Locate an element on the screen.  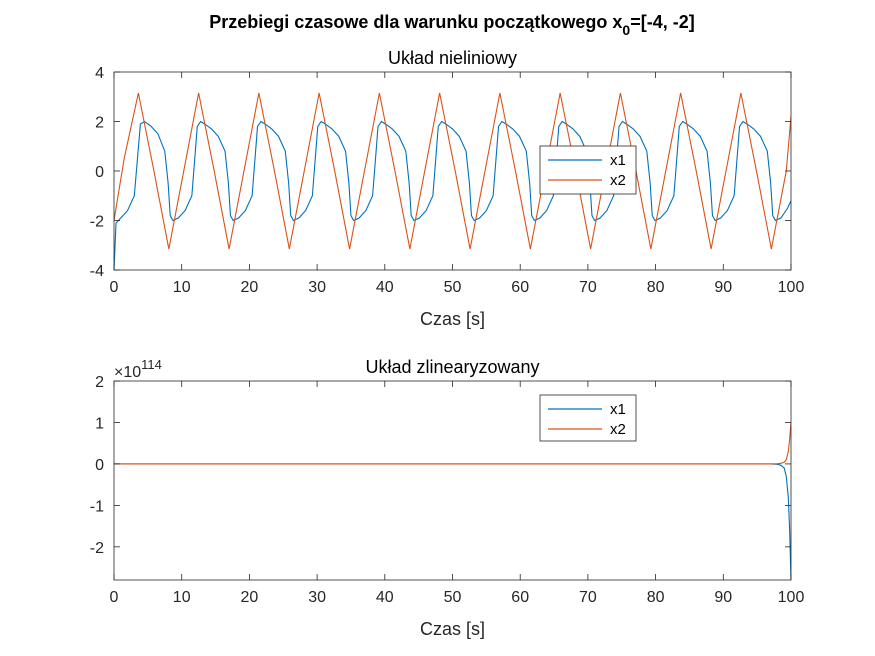
suptitle-tail: =[-4, -2] is located at coordinates (662, 22).